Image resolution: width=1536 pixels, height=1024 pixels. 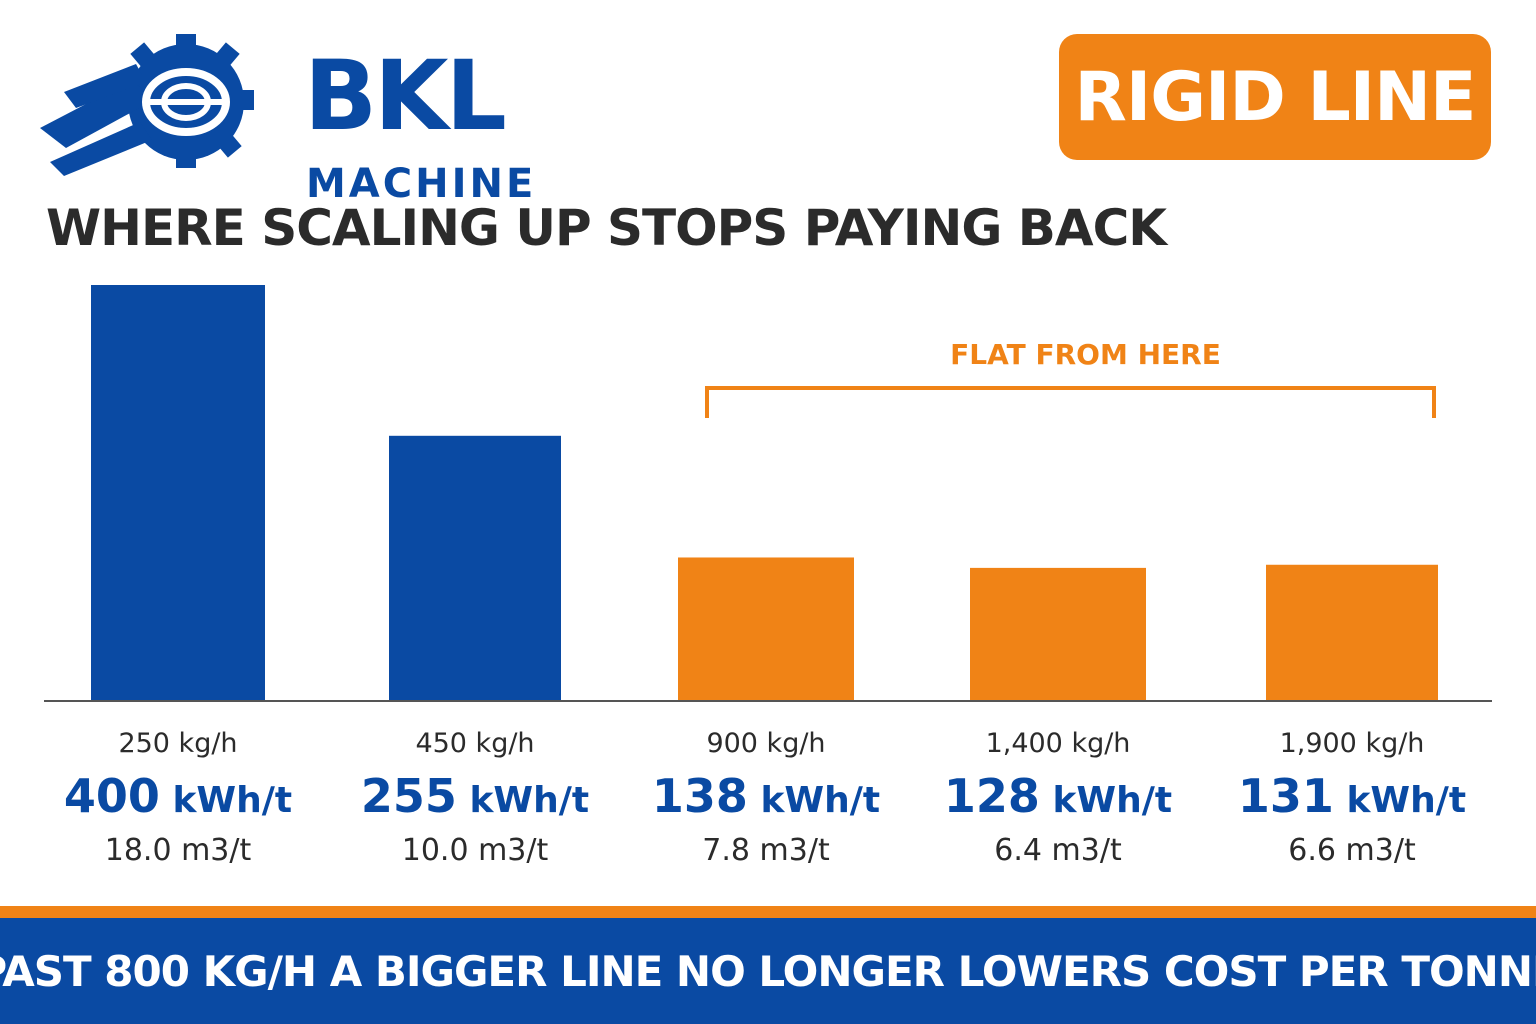 I want to click on value-label: 138 kWh/t, so click(x=766, y=796).